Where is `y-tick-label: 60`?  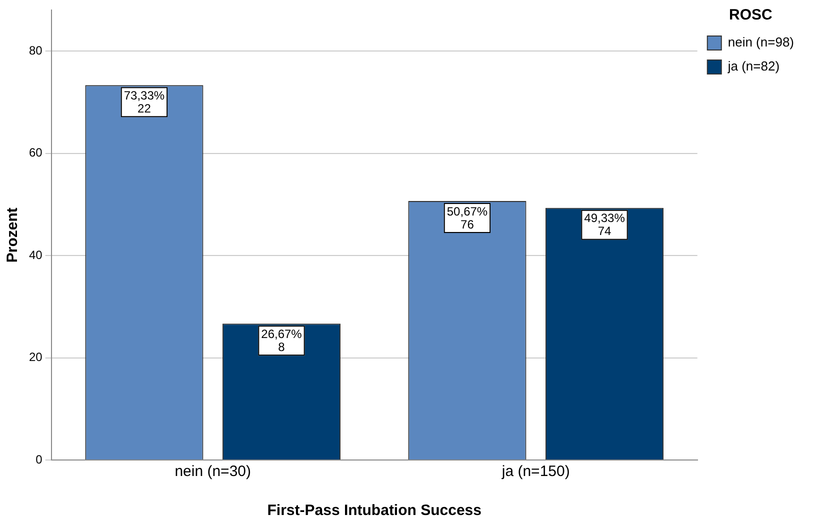 y-tick-label: 60 is located at coordinates (35, 153).